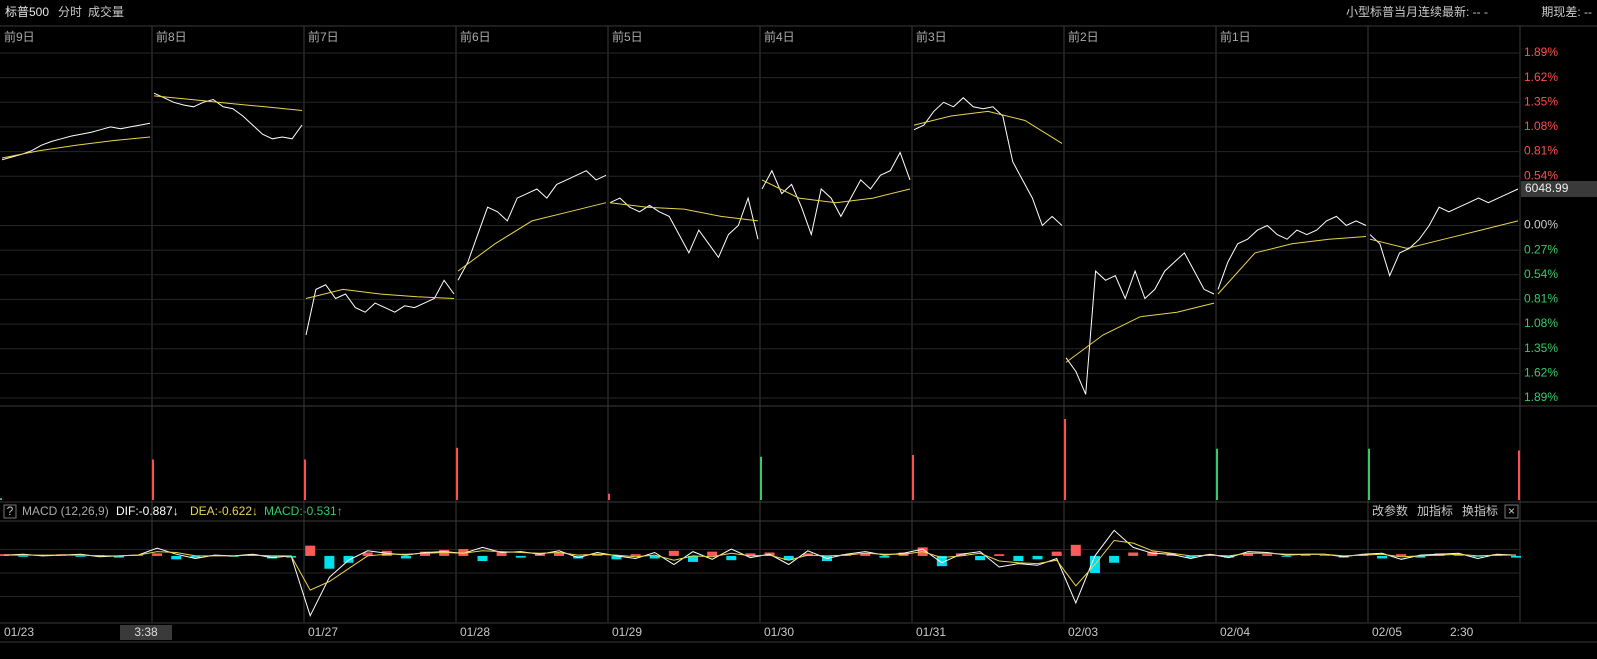 The width and height of the screenshot is (1597, 659). Describe the element at coordinates (475, 36) in the screenshot. I see `day-label: 前6日` at that location.